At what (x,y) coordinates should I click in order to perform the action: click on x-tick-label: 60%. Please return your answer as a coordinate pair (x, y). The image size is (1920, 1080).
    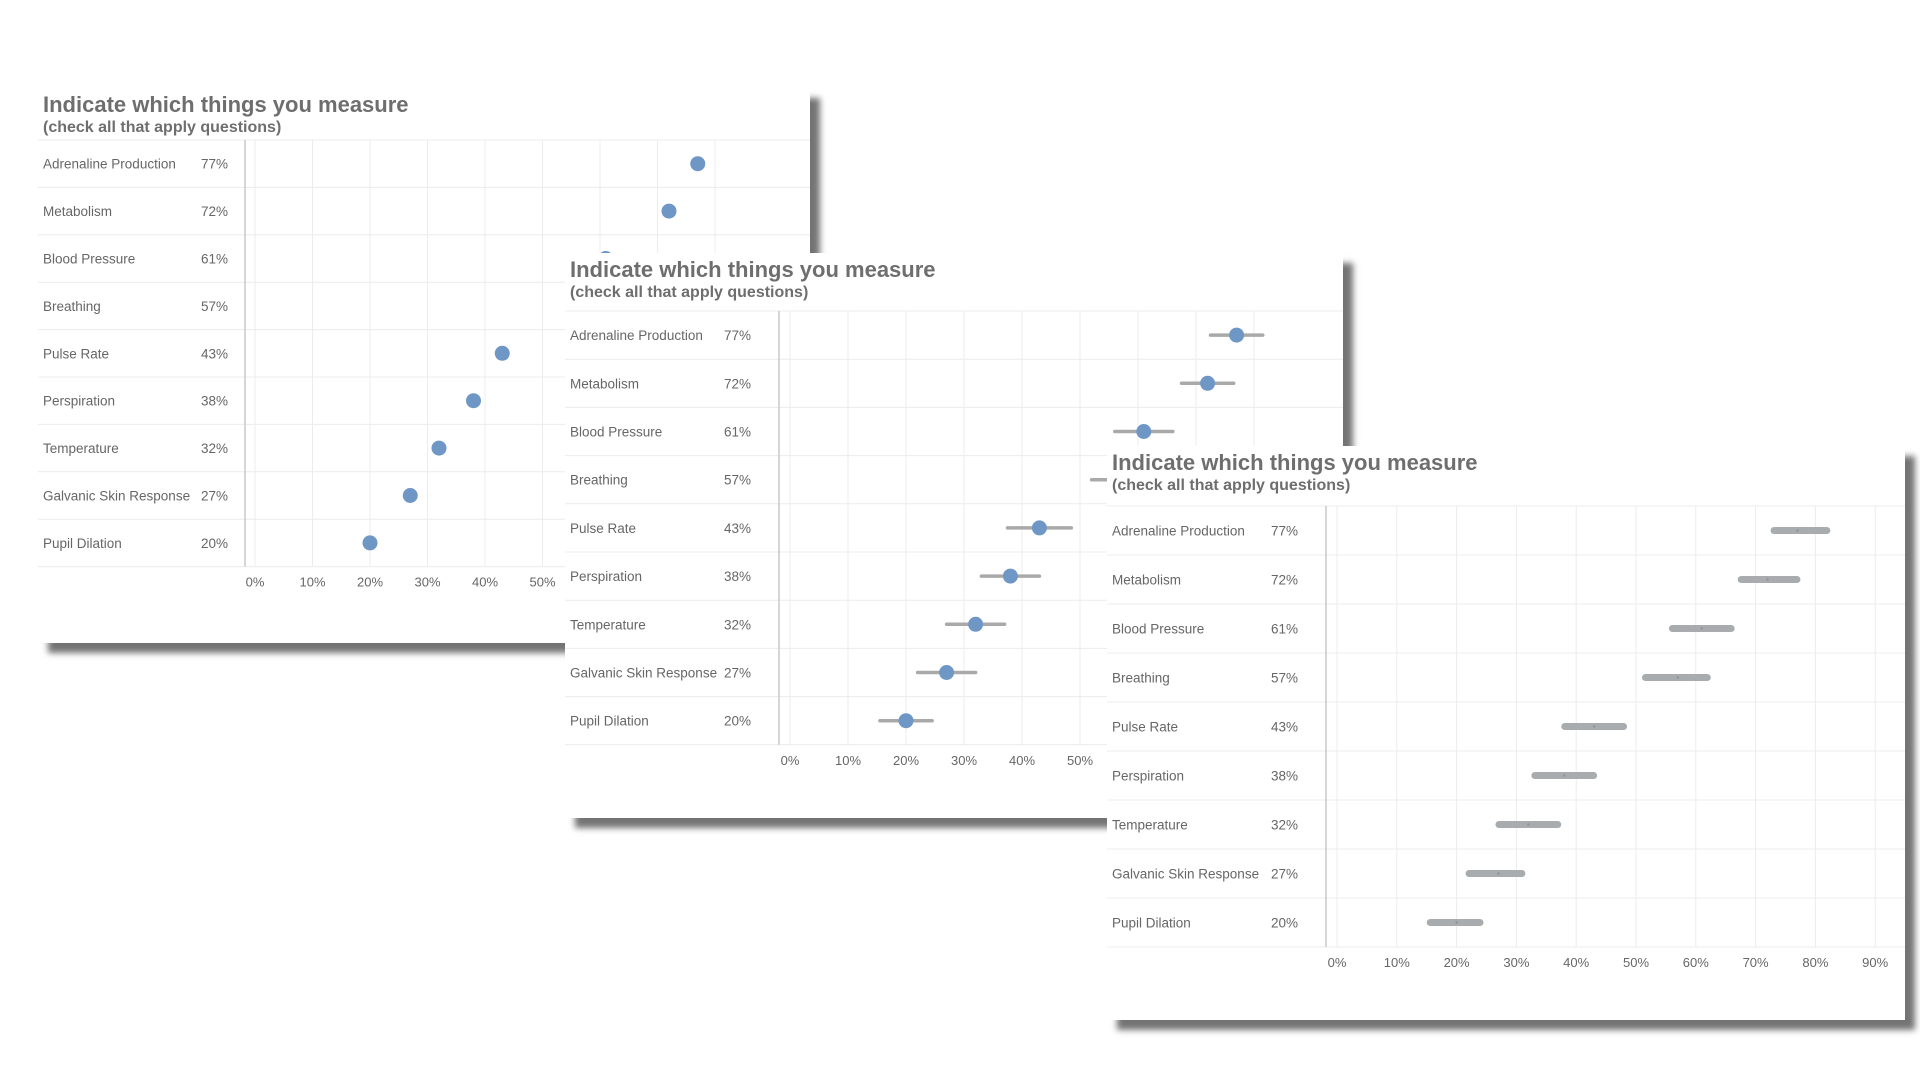
    Looking at the image, I should click on (1696, 962).